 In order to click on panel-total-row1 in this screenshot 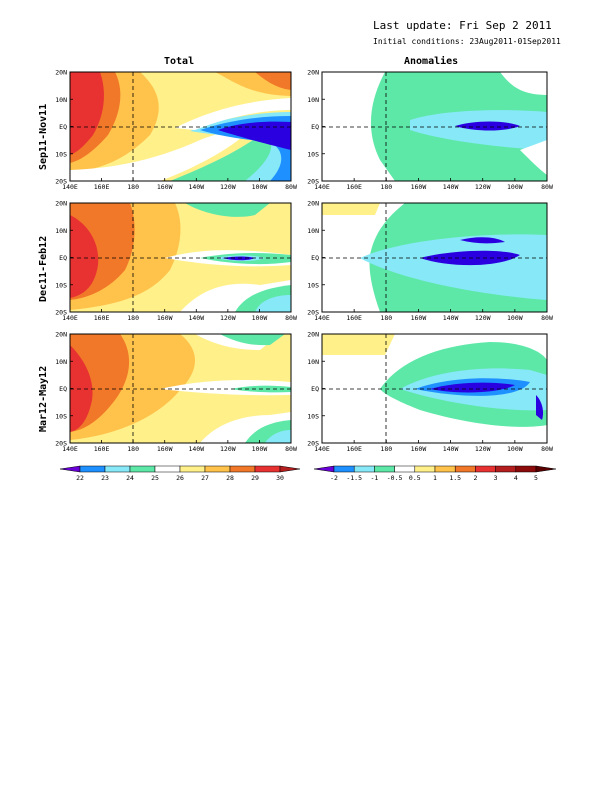, I will do `click(180, 126)`.